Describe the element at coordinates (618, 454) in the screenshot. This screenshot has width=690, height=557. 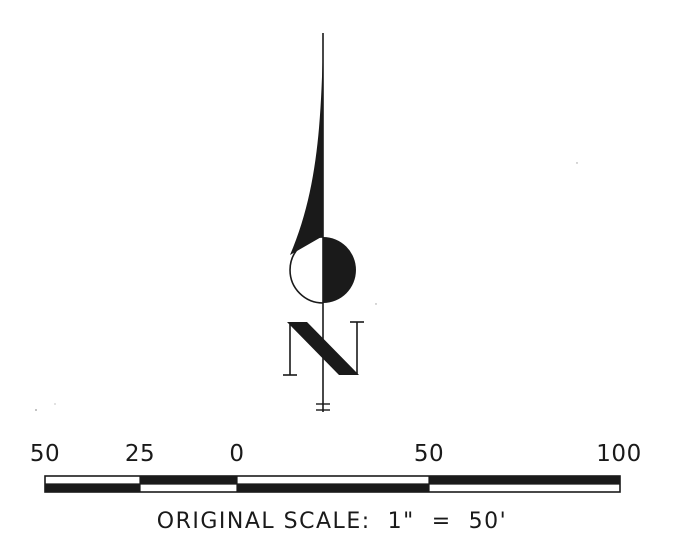
I see `scale-label-100: 100` at that location.